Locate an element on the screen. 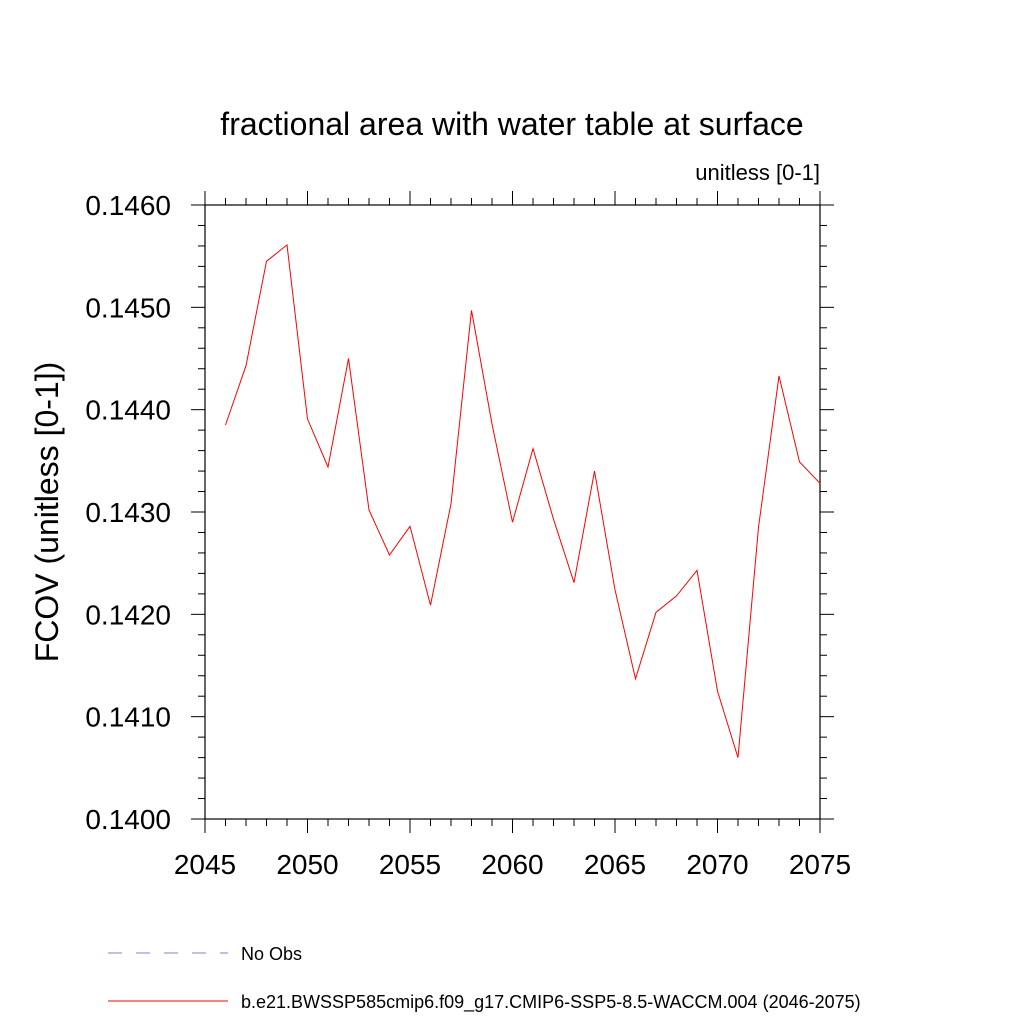 The image size is (1024, 1024). x-tick-labels: 2045 2050 2055 2060 2065 2070 2075 is located at coordinates (512, 864).